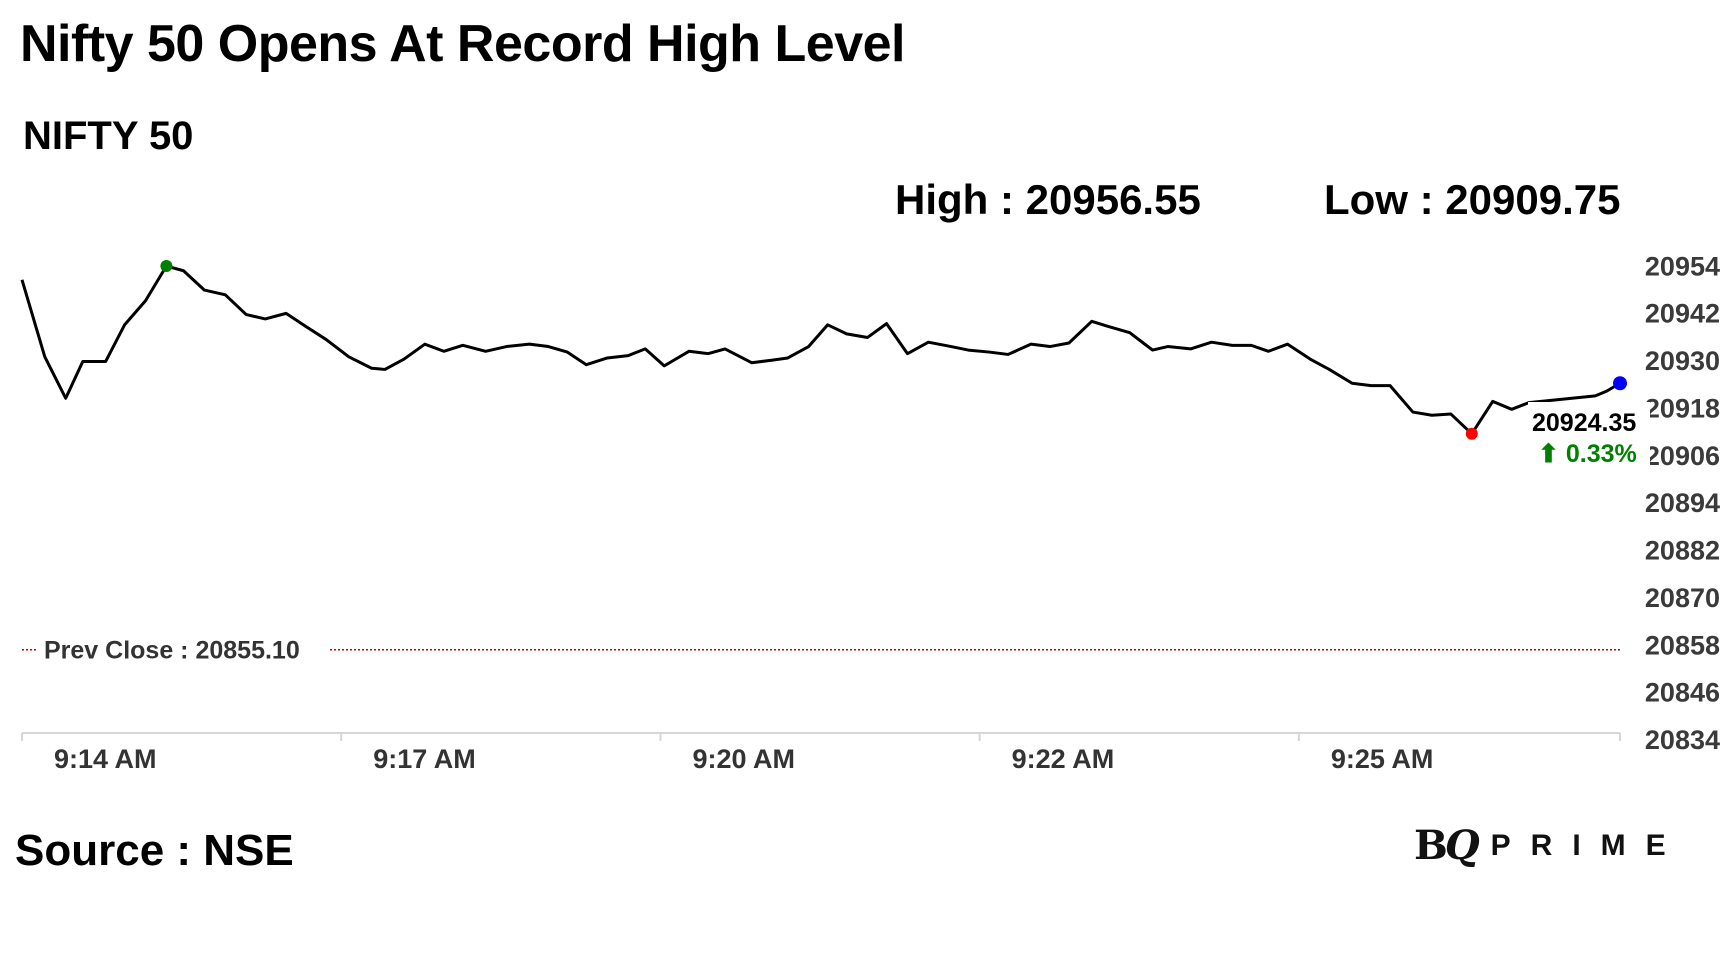 The image size is (1728, 972). Describe the element at coordinates (1472, 199) in the screenshot. I see `day-low: Low : 20909.75` at that location.